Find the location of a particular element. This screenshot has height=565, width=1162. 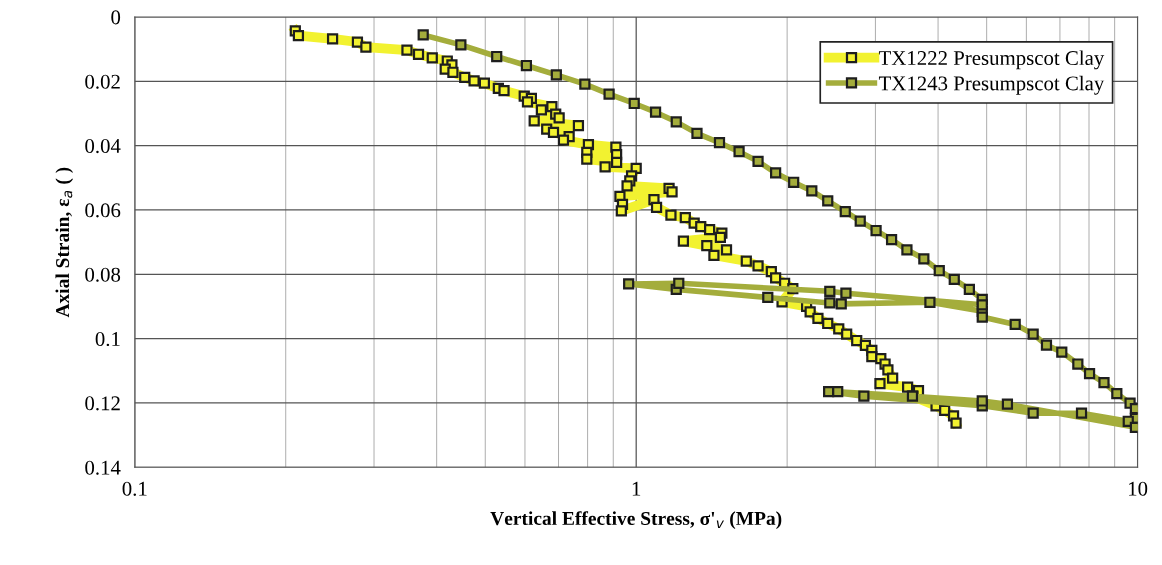

y-tick-label: 0.06 is located at coordinates (103, 210).